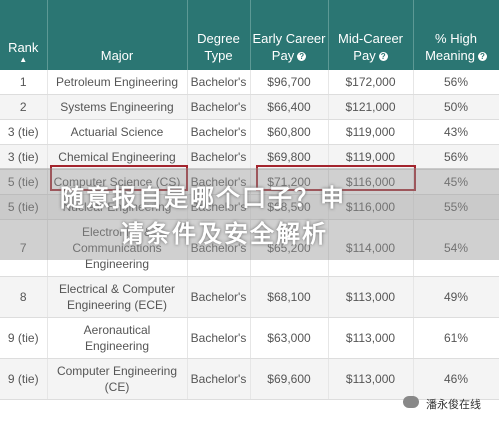 The image size is (499, 425). Describe the element at coordinates (451, 47) in the screenshot. I see `header-text: % High Meaning` at that location.